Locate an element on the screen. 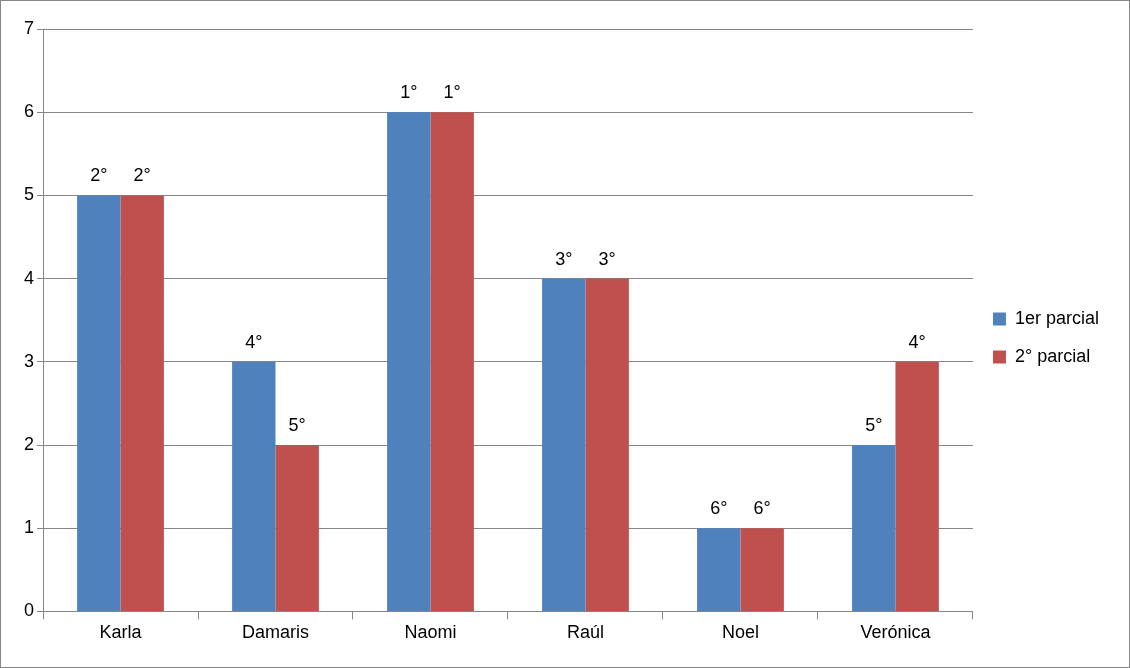 The image size is (1130, 668). legend-label: 1er parcial is located at coordinates (1057, 317).